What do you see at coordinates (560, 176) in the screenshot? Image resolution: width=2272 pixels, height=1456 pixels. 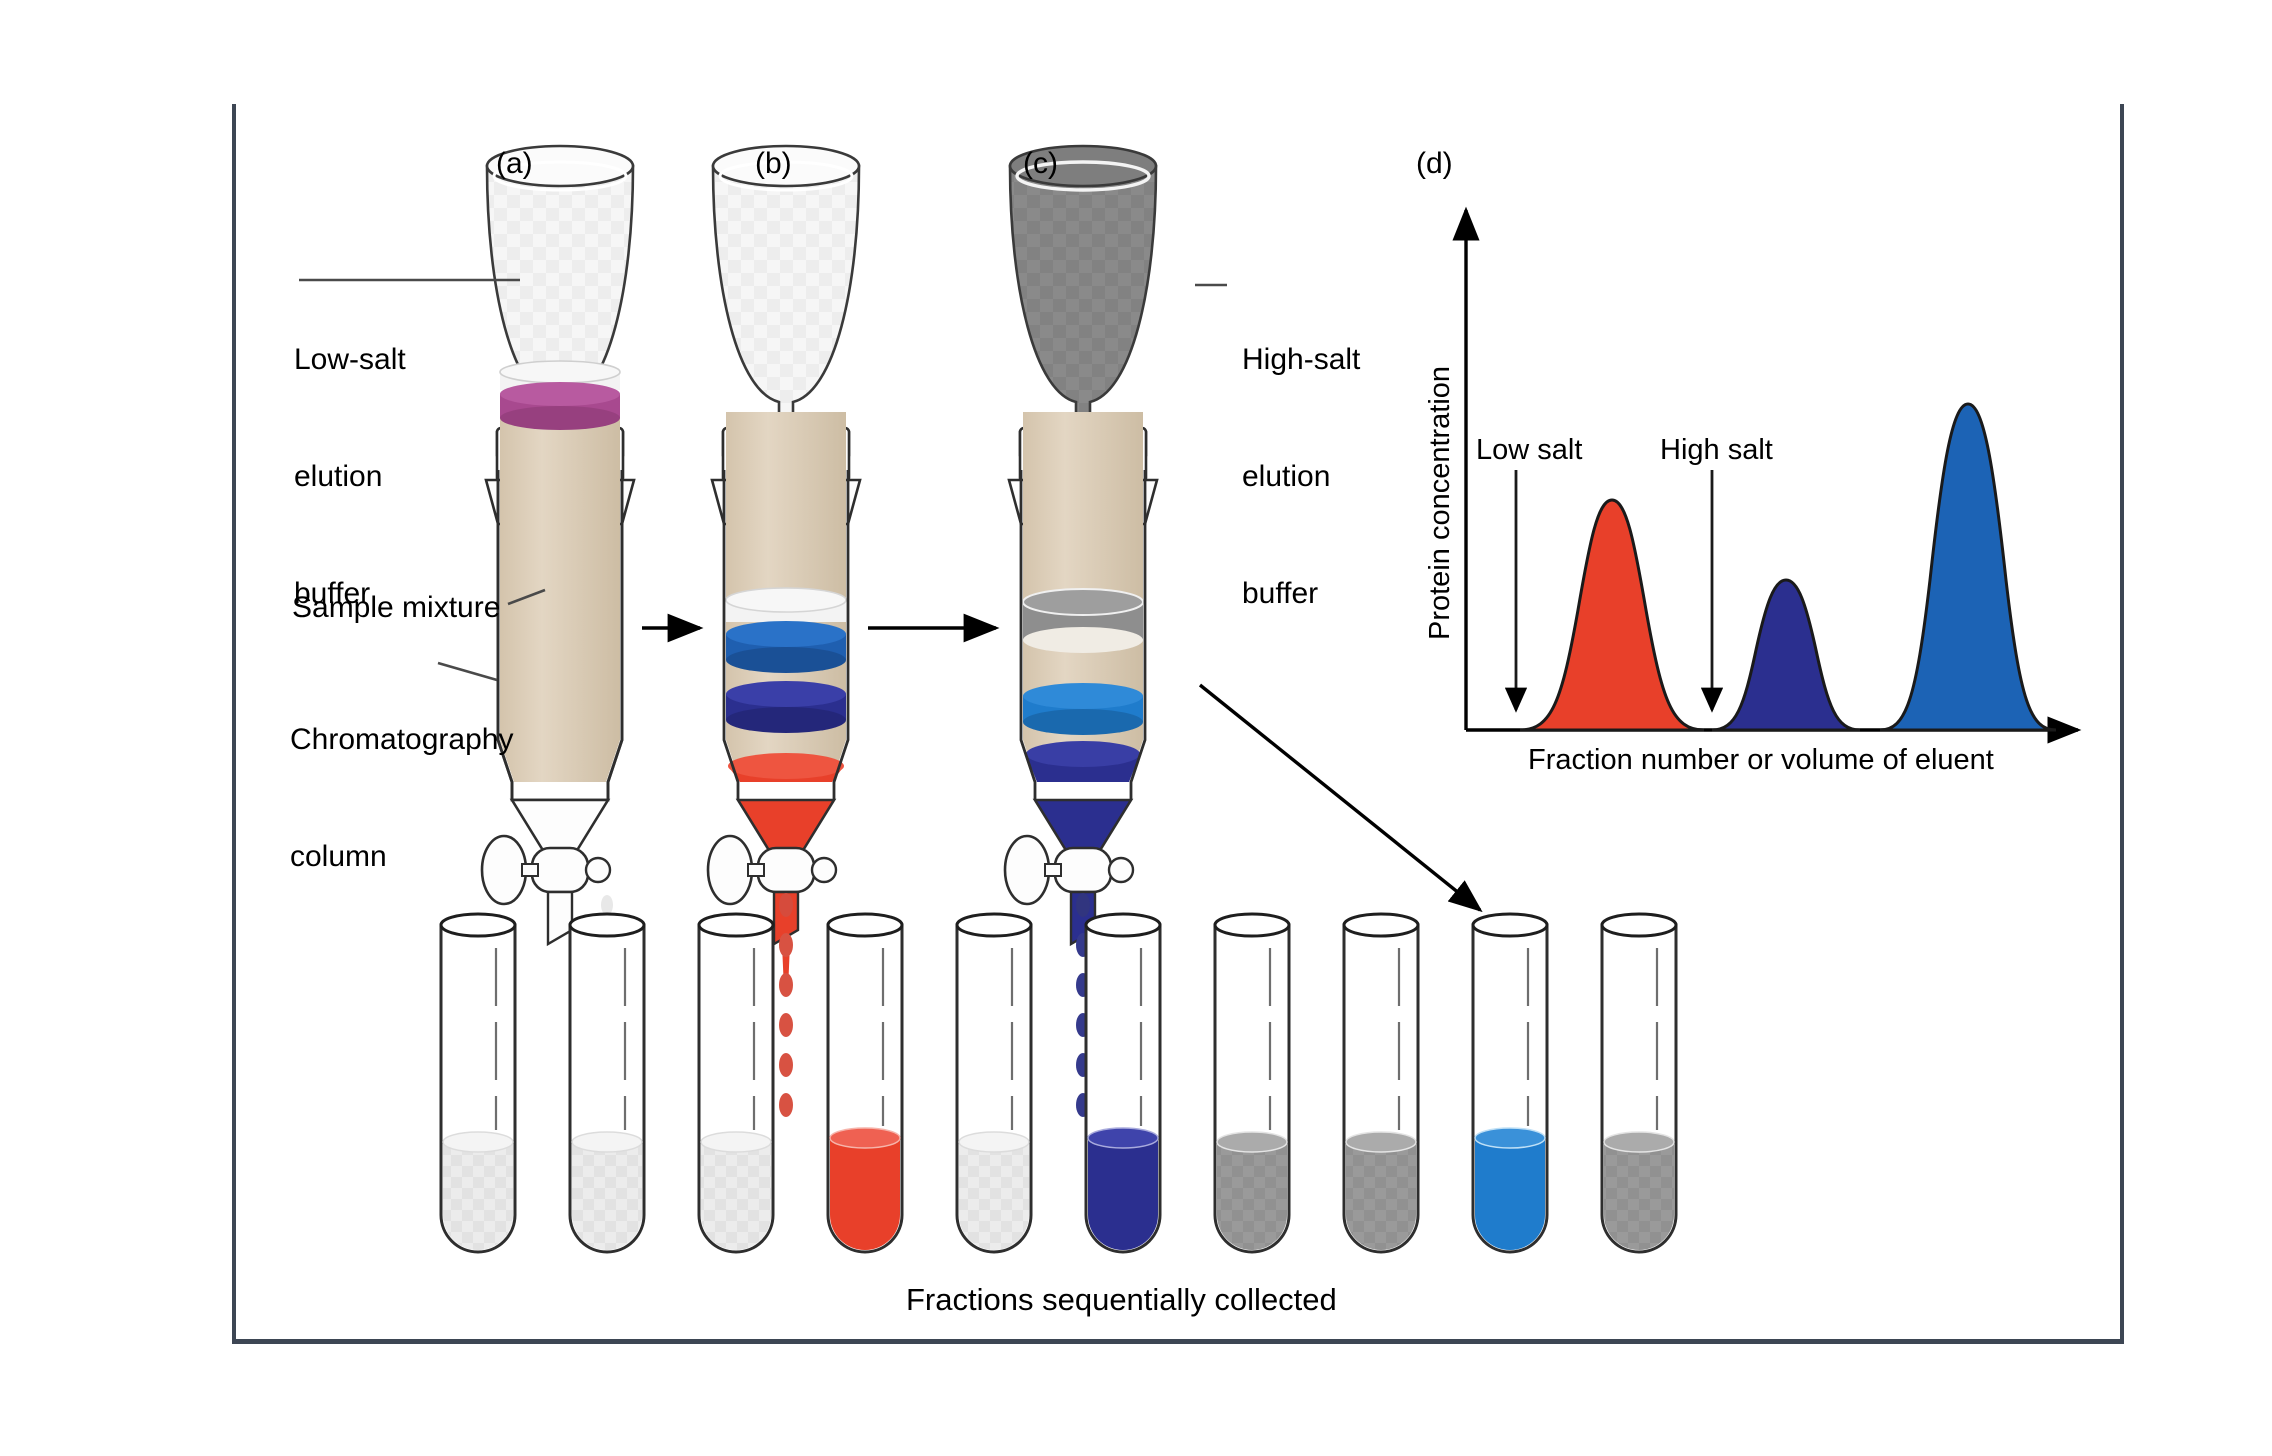 I see `funnel-a-inner-rim` at bounding box center [560, 176].